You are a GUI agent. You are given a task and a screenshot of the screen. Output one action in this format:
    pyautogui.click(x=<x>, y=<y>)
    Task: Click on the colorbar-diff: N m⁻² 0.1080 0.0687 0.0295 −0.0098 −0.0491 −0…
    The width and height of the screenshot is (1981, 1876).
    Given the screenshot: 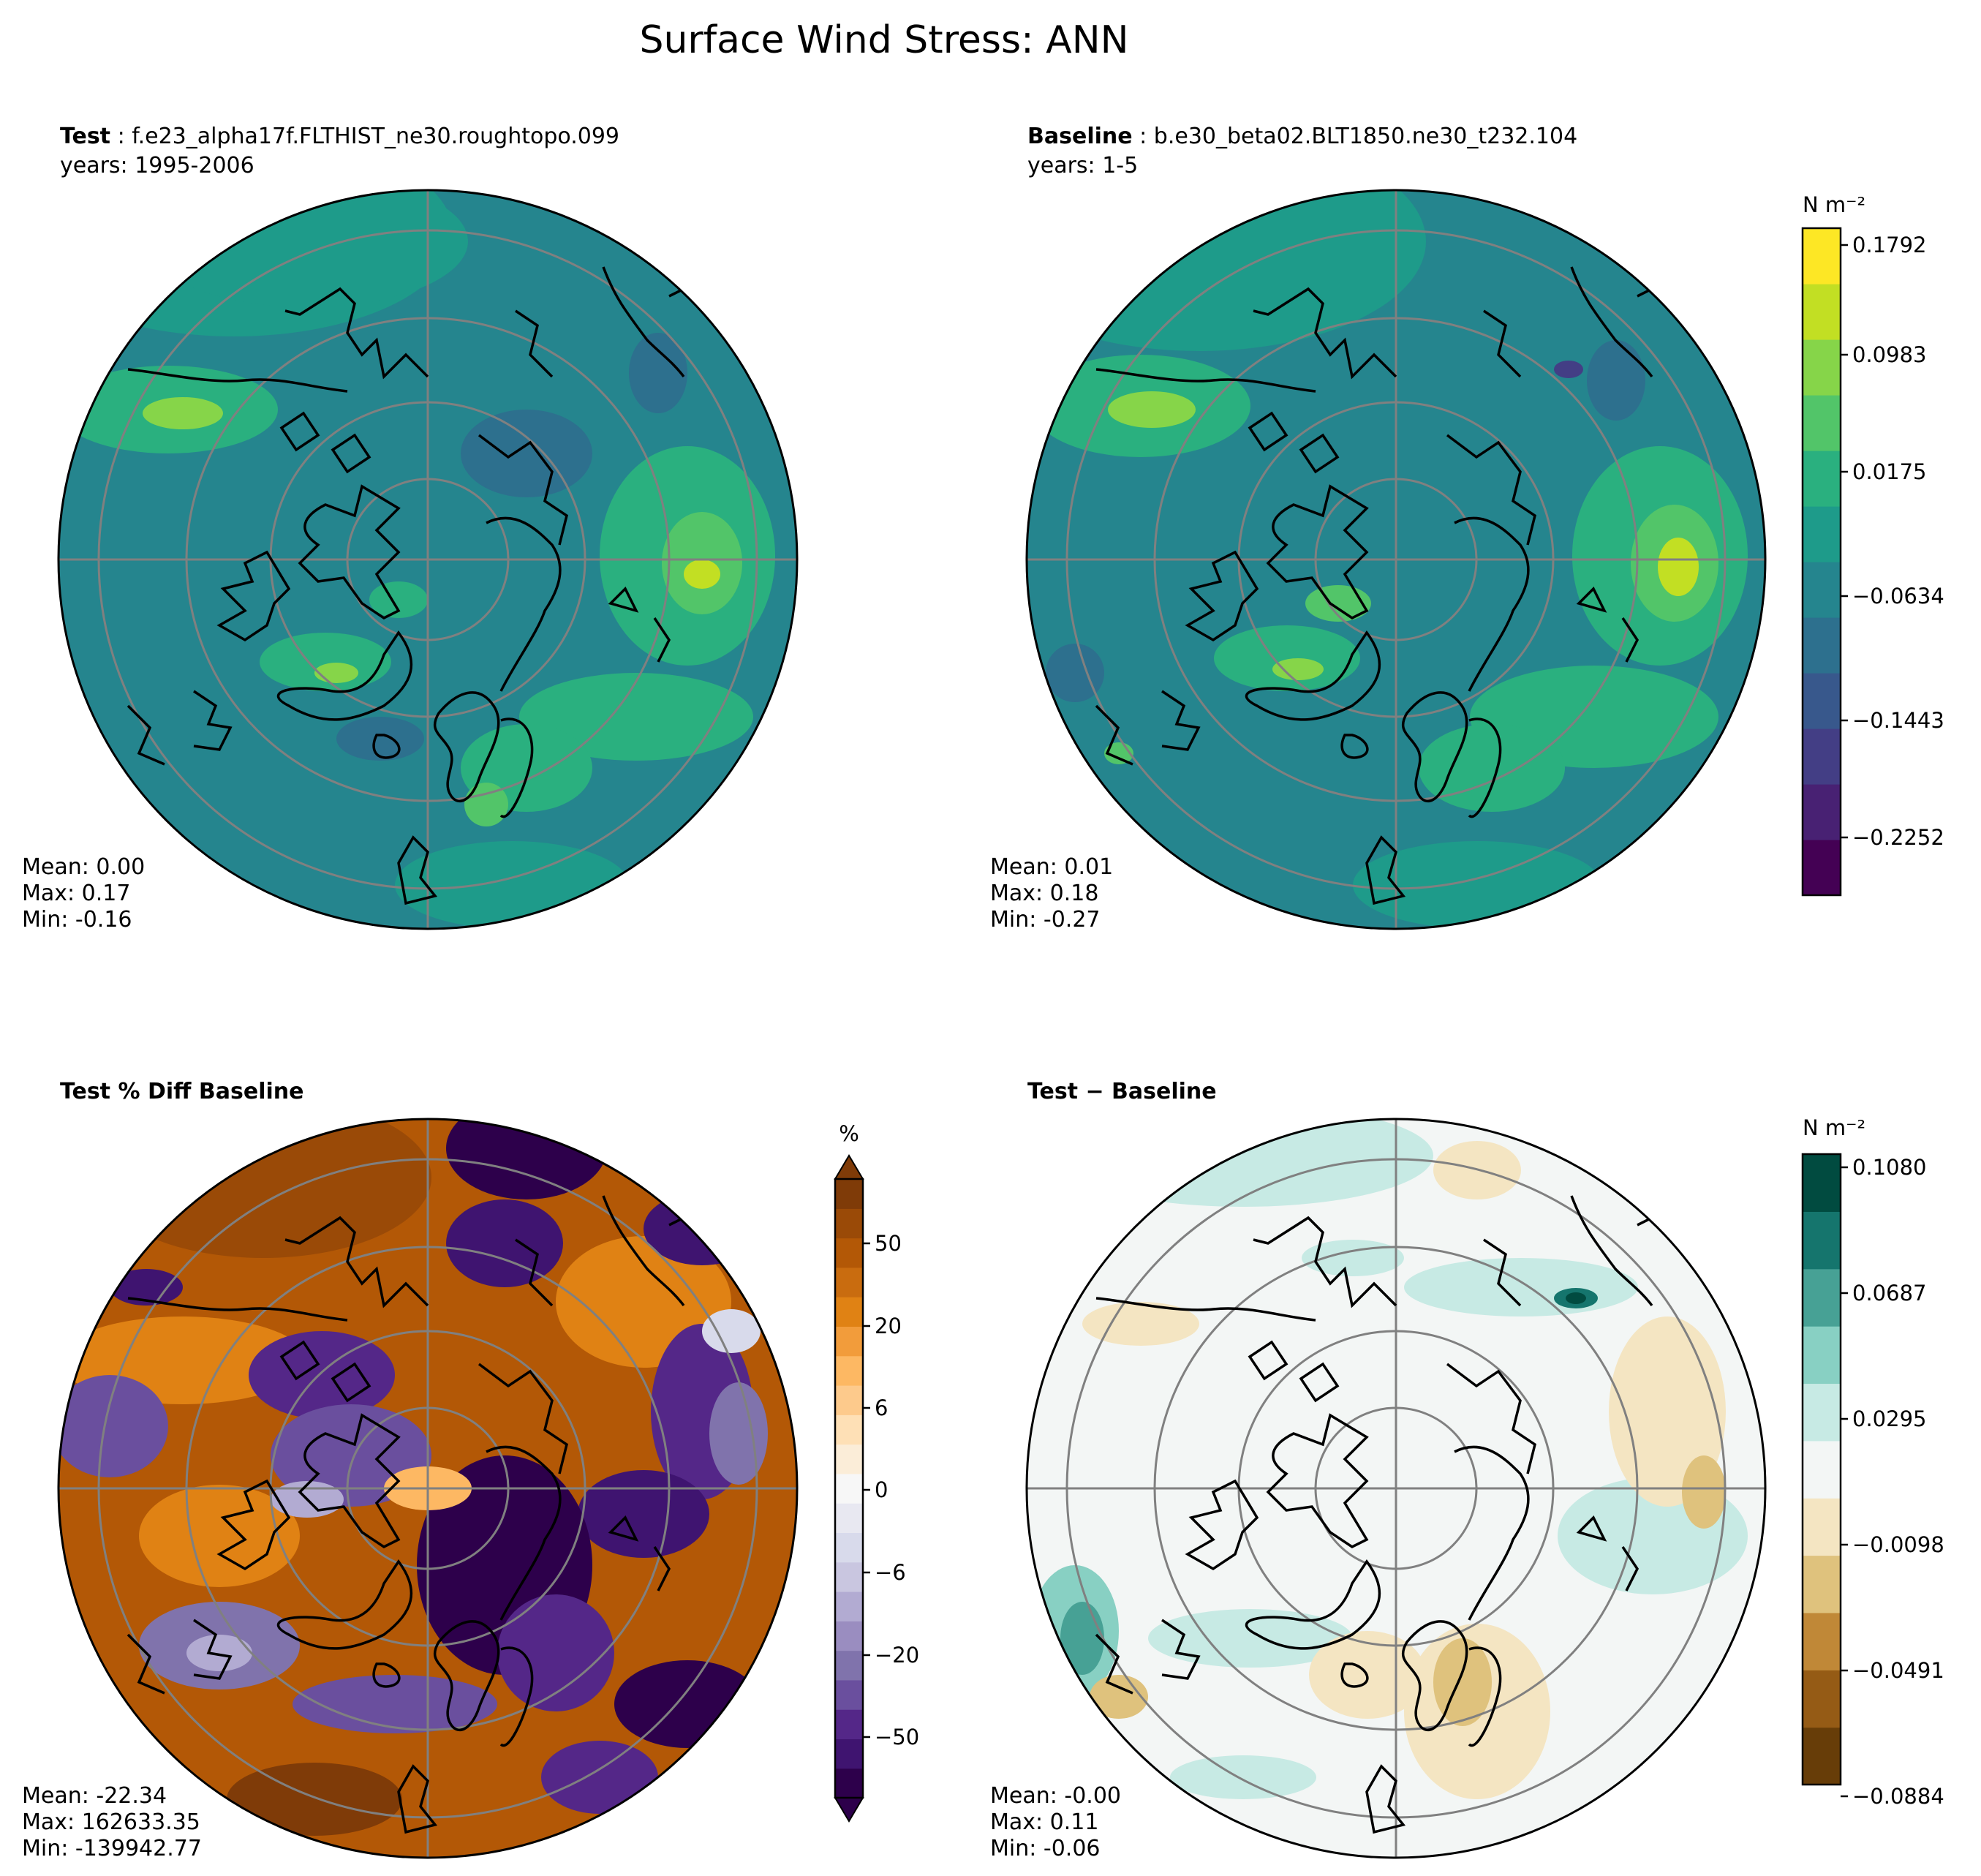 What is the action you would take?
    pyautogui.click(x=1872, y=1462)
    